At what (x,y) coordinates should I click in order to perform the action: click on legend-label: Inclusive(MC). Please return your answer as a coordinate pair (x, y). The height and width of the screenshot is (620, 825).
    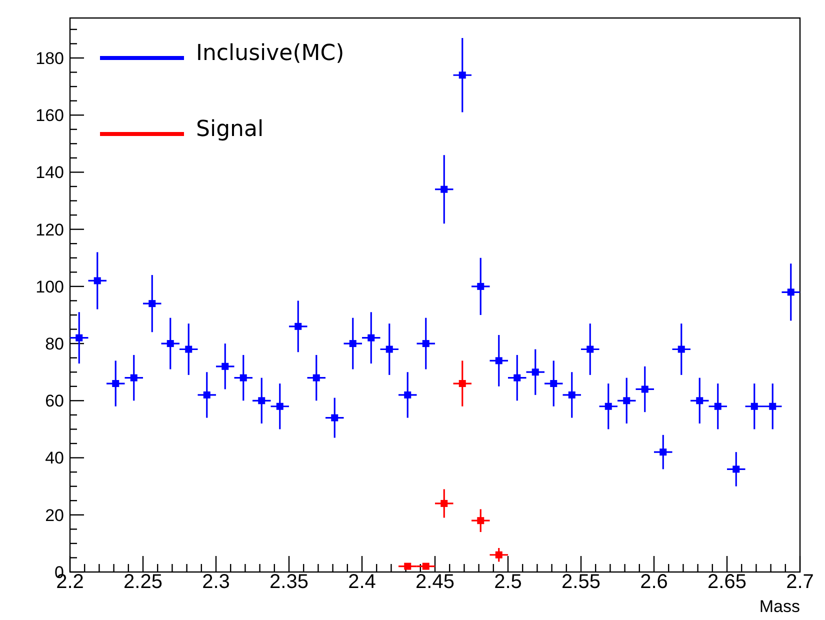
    Looking at the image, I should click on (270, 53).